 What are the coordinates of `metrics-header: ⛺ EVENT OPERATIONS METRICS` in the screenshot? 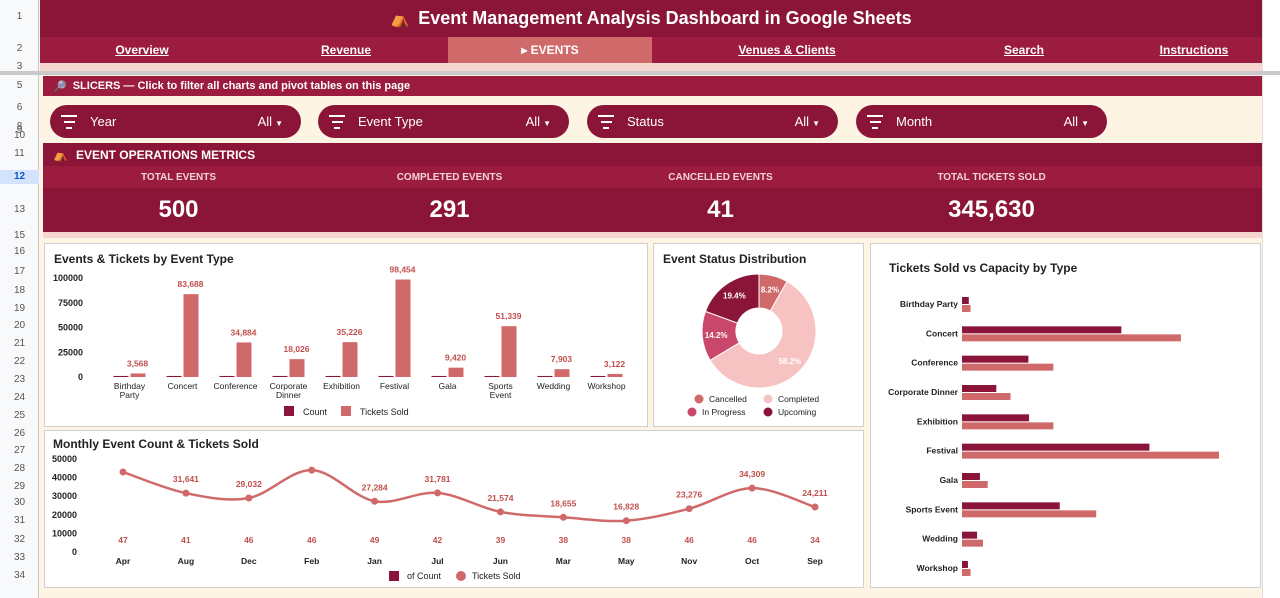 It's located at (652, 154).